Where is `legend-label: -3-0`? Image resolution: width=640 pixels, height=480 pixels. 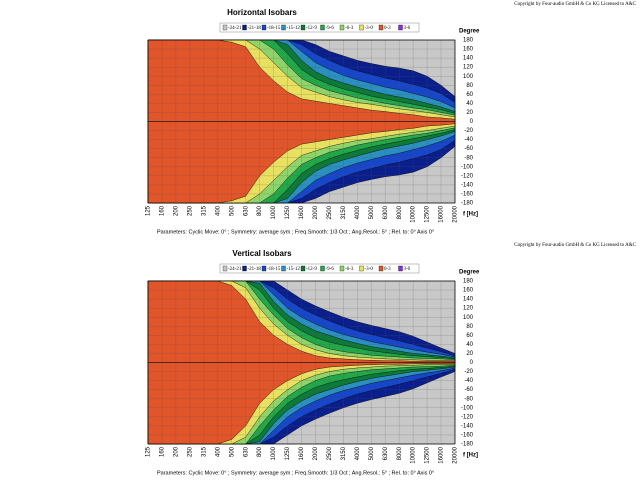 legend-label: -3-0 is located at coordinates (369, 28).